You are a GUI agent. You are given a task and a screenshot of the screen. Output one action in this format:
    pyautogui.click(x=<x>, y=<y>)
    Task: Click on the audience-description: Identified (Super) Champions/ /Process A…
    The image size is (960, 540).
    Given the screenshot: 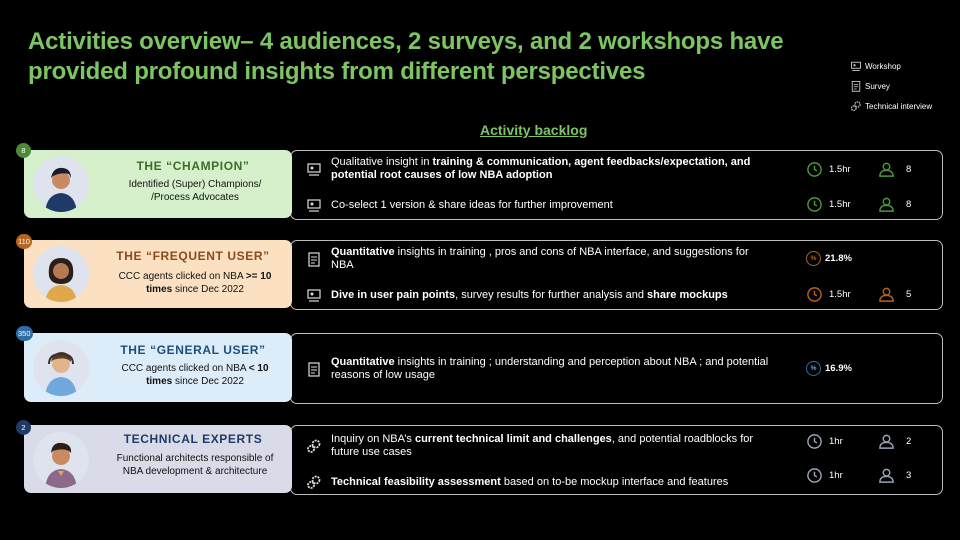 What is the action you would take?
    pyautogui.click(x=195, y=191)
    